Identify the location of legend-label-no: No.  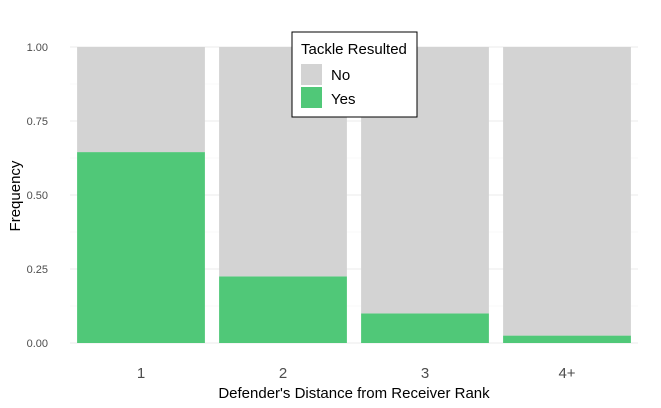
(340, 75).